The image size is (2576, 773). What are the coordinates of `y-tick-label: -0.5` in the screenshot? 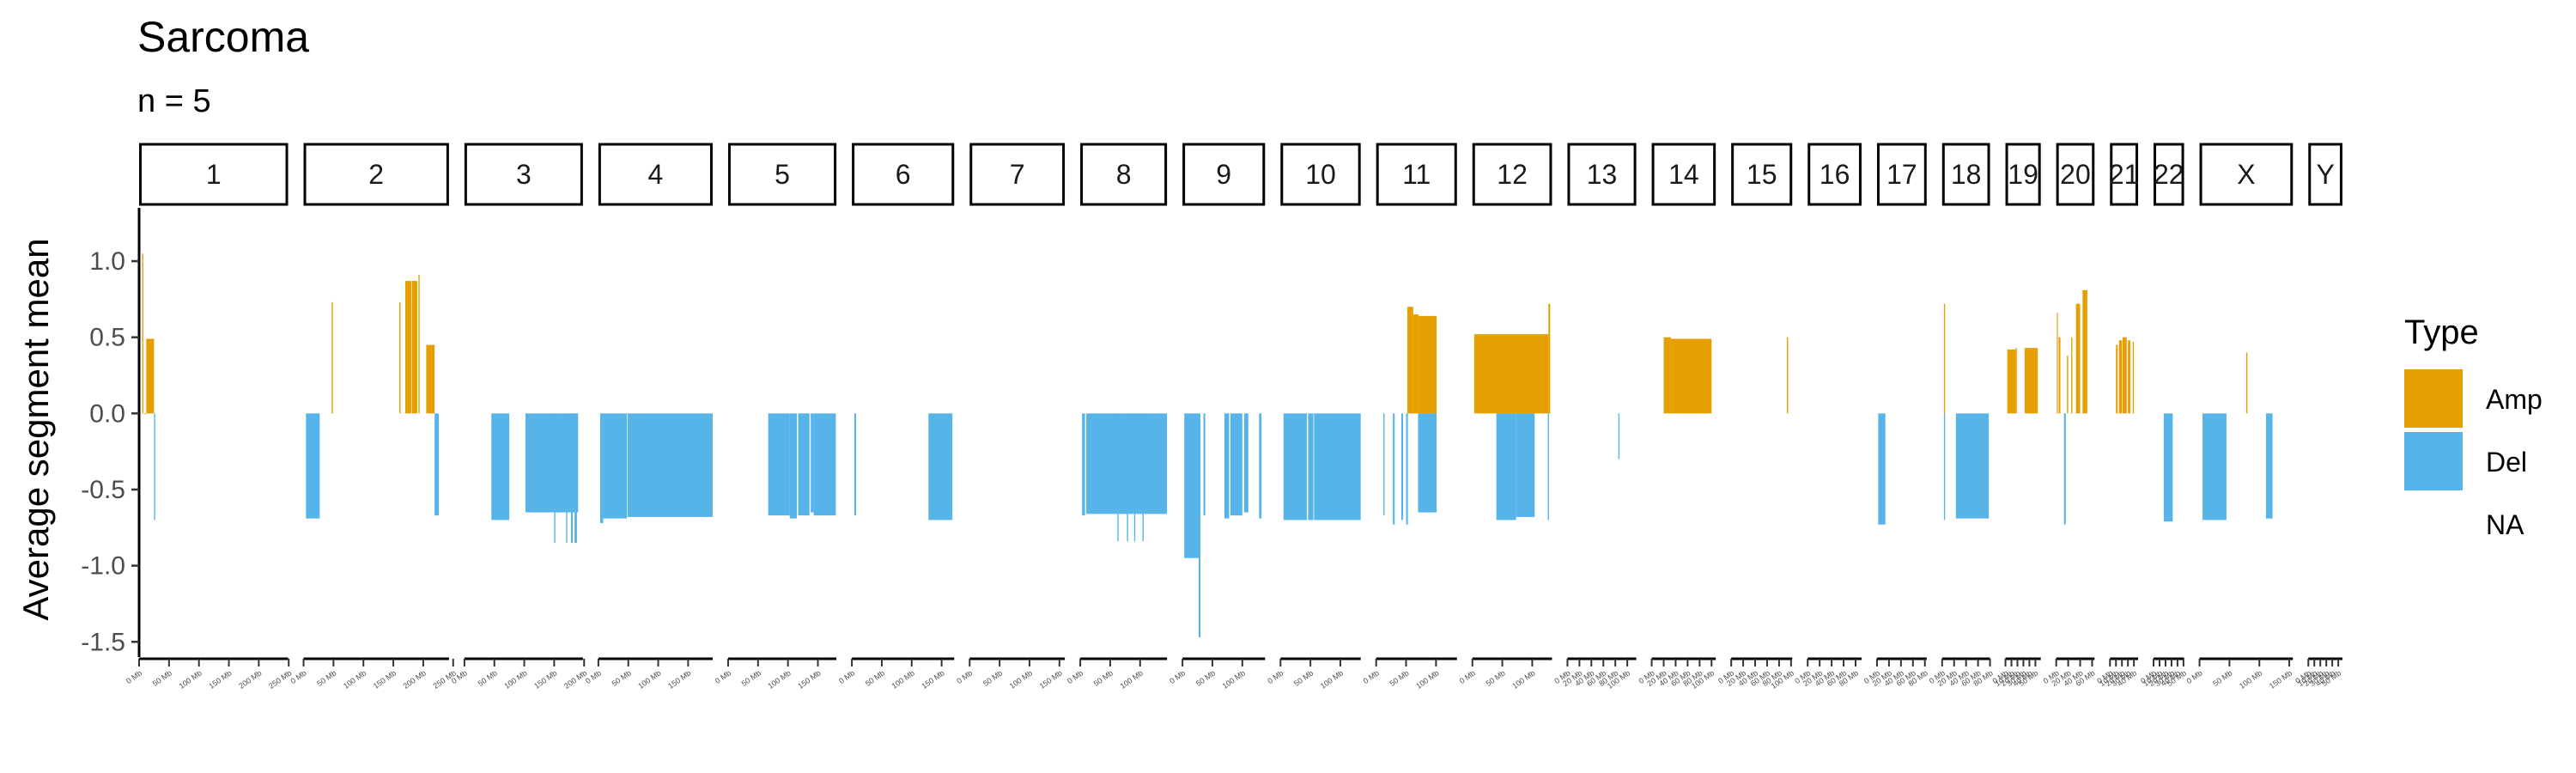 It's located at (103, 490).